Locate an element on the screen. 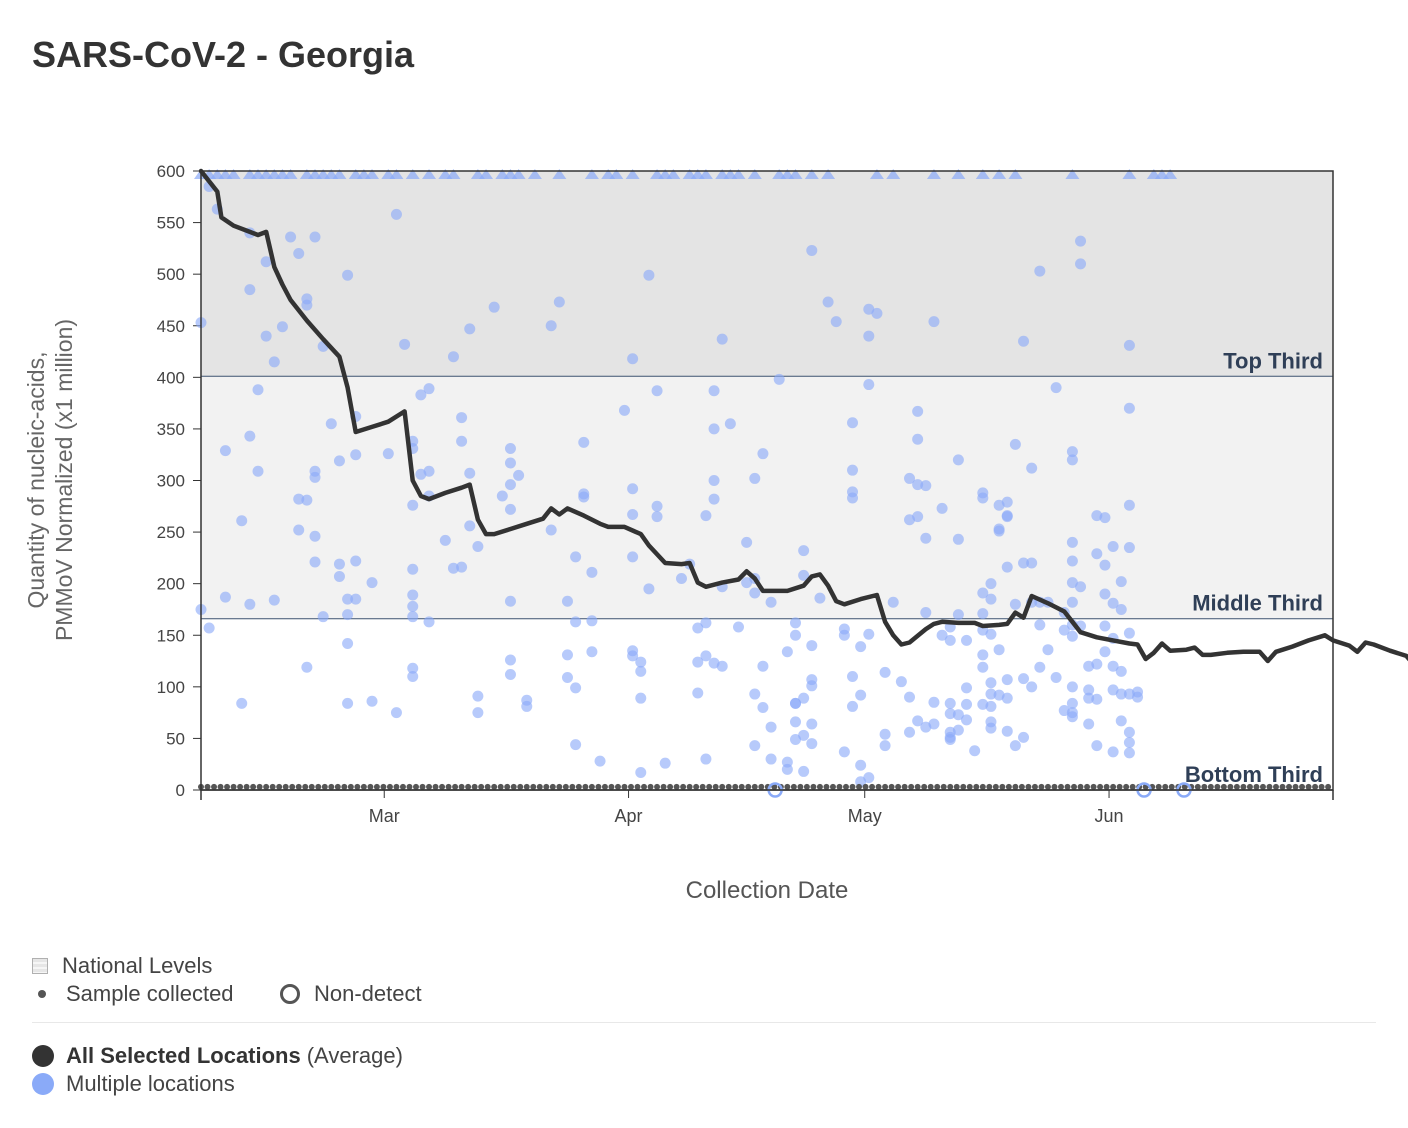 This screenshot has width=1408, height=1128. legend-item-multiple-locations: Multiple locations is located at coordinates (133, 1084).